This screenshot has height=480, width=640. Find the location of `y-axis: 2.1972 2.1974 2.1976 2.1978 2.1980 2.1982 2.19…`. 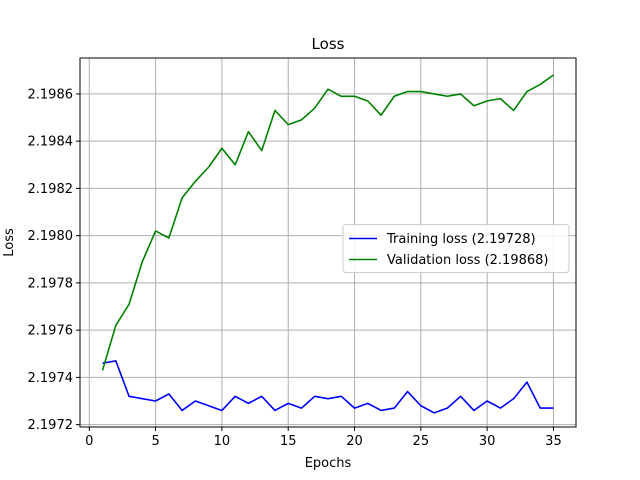

y-axis: 2.1972 2.1974 2.1976 2.1978 2.1980 2.1982 2.19… is located at coordinates (54, 260).